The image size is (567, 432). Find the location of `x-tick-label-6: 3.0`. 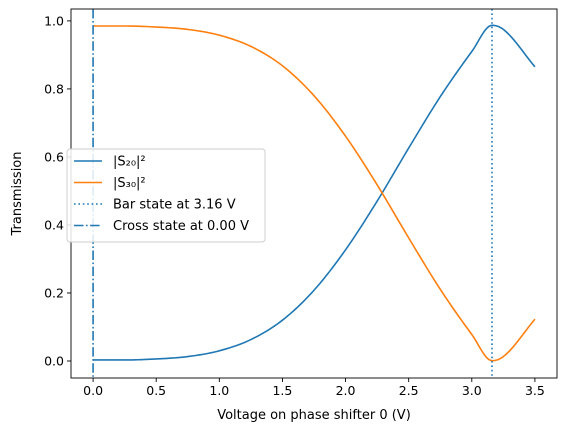

x-tick-label-6: 3.0 is located at coordinates (472, 390).